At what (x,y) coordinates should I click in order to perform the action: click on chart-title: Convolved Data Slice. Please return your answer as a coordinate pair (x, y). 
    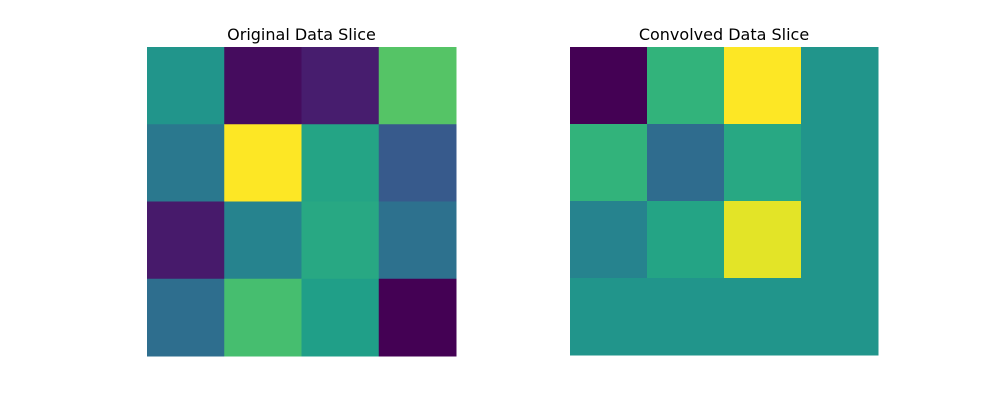
    Looking at the image, I should click on (724, 34).